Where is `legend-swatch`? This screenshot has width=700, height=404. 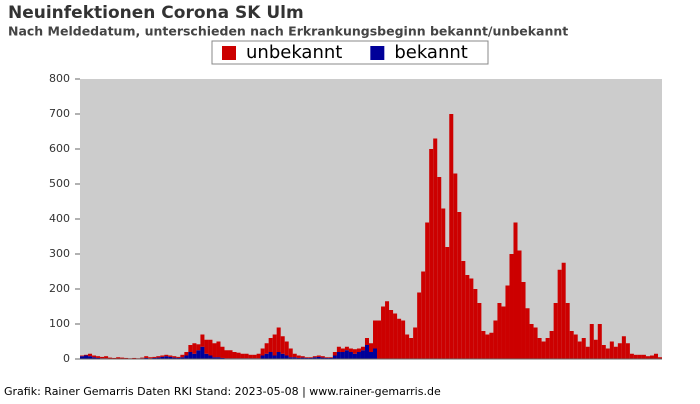 legend-swatch is located at coordinates (229, 53).